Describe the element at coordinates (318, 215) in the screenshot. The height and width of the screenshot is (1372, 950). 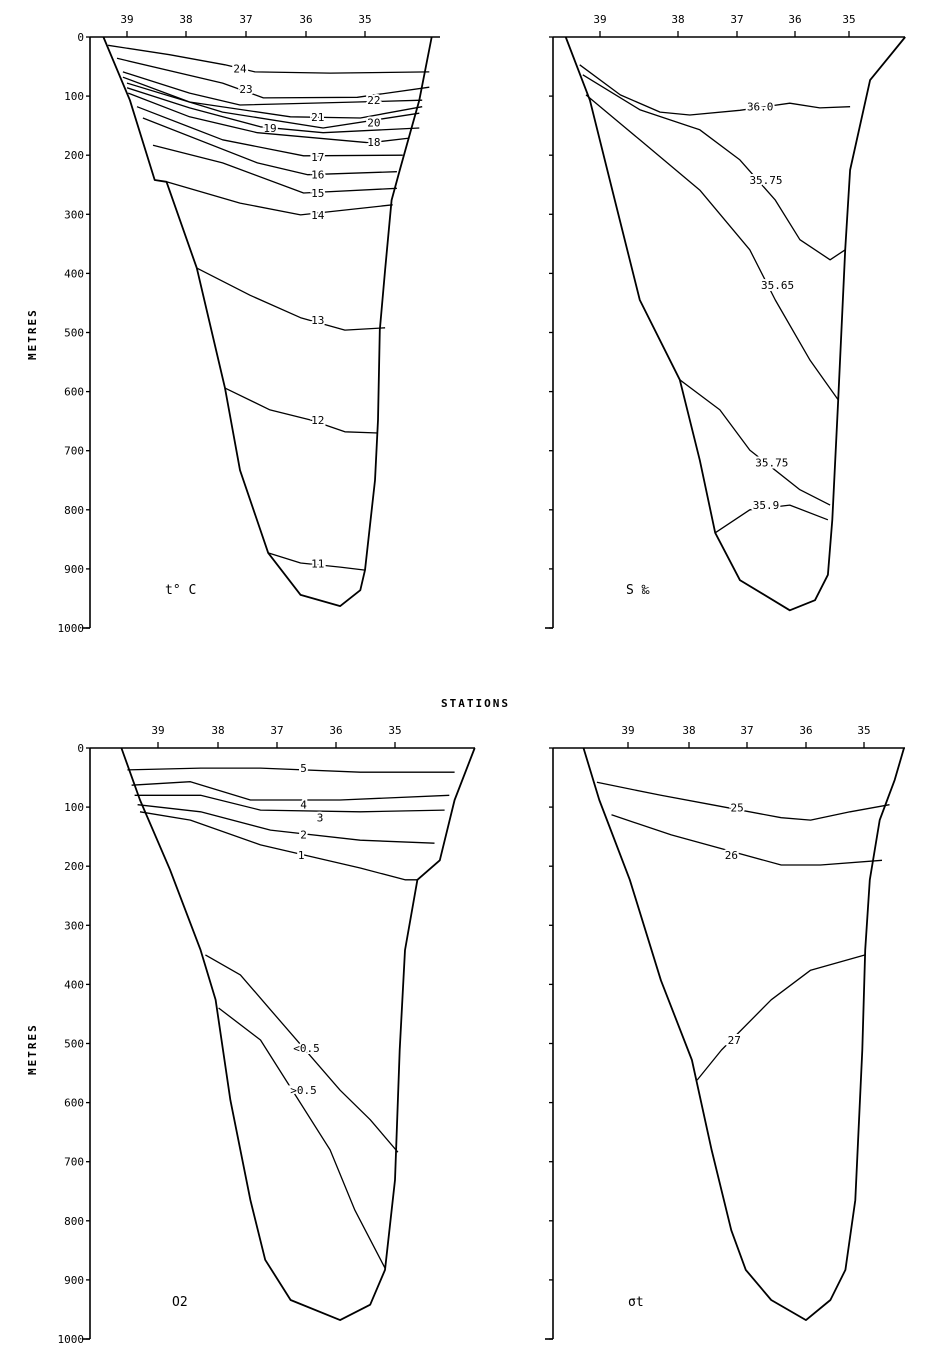
I see `contour-label: 14` at that location.